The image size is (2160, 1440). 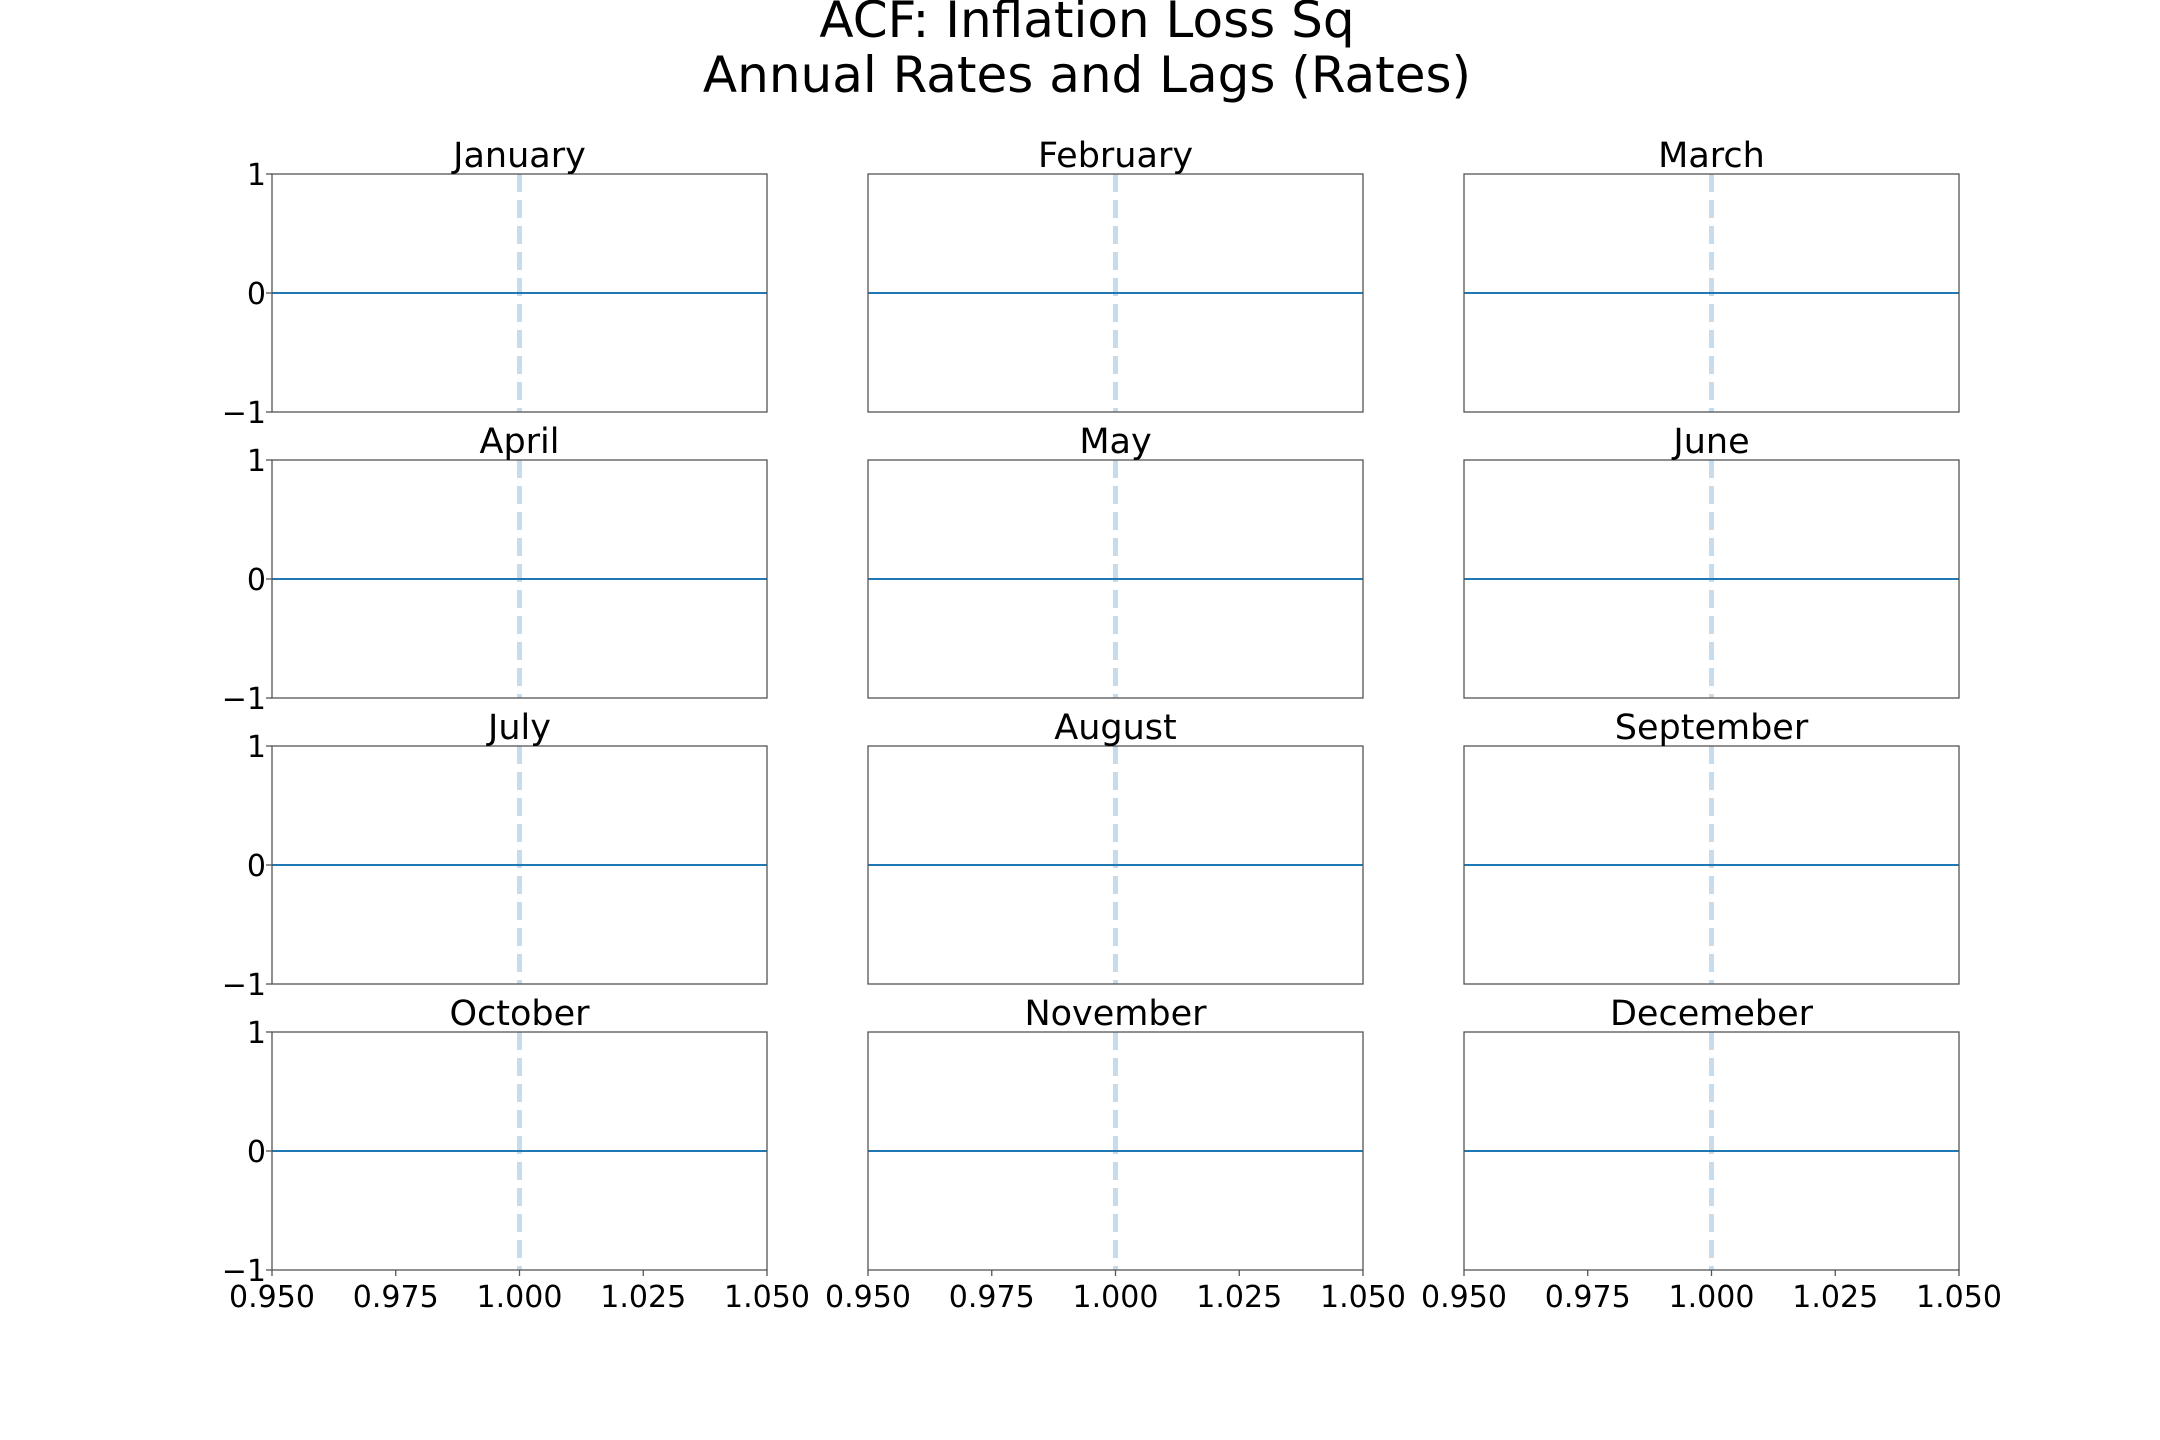 What do you see at coordinates (518, 728) in the screenshot?
I see `panel-title: July` at bounding box center [518, 728].